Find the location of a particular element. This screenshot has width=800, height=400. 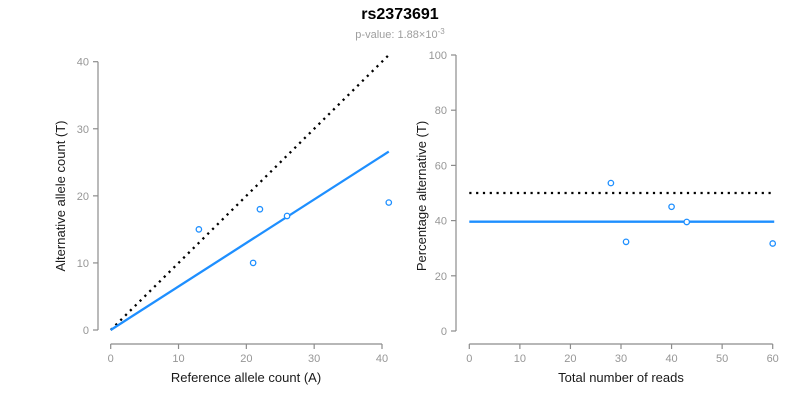

y-tick-label: 10 is located at coordinates (83, 264).